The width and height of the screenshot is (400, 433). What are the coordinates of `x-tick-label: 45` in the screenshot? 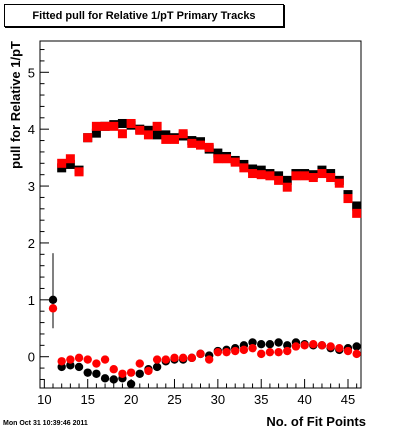 It's located at (348, 399).